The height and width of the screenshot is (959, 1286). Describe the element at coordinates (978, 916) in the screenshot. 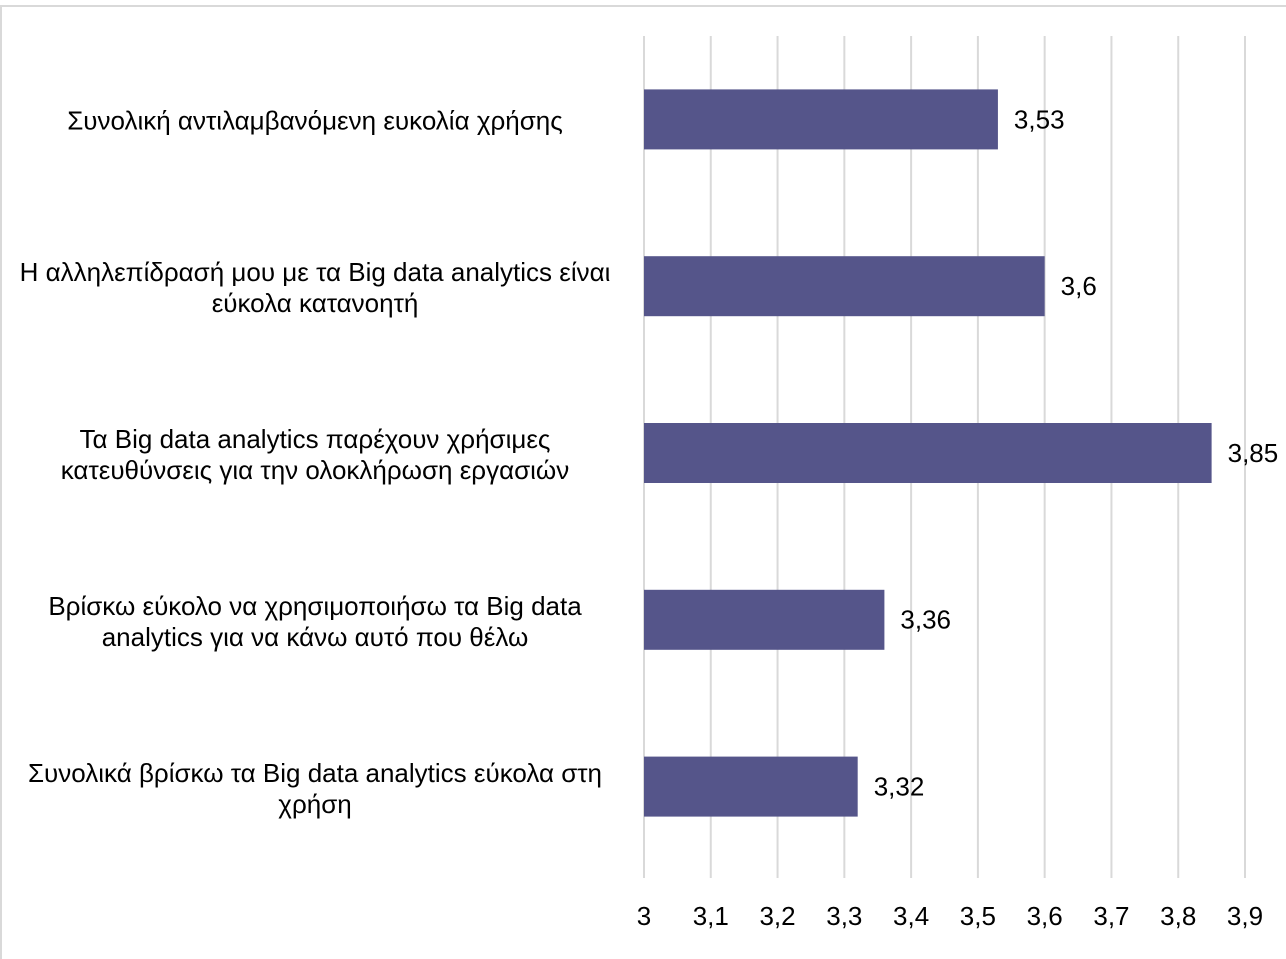

I see `x-tick-label: 3,5` at that location.